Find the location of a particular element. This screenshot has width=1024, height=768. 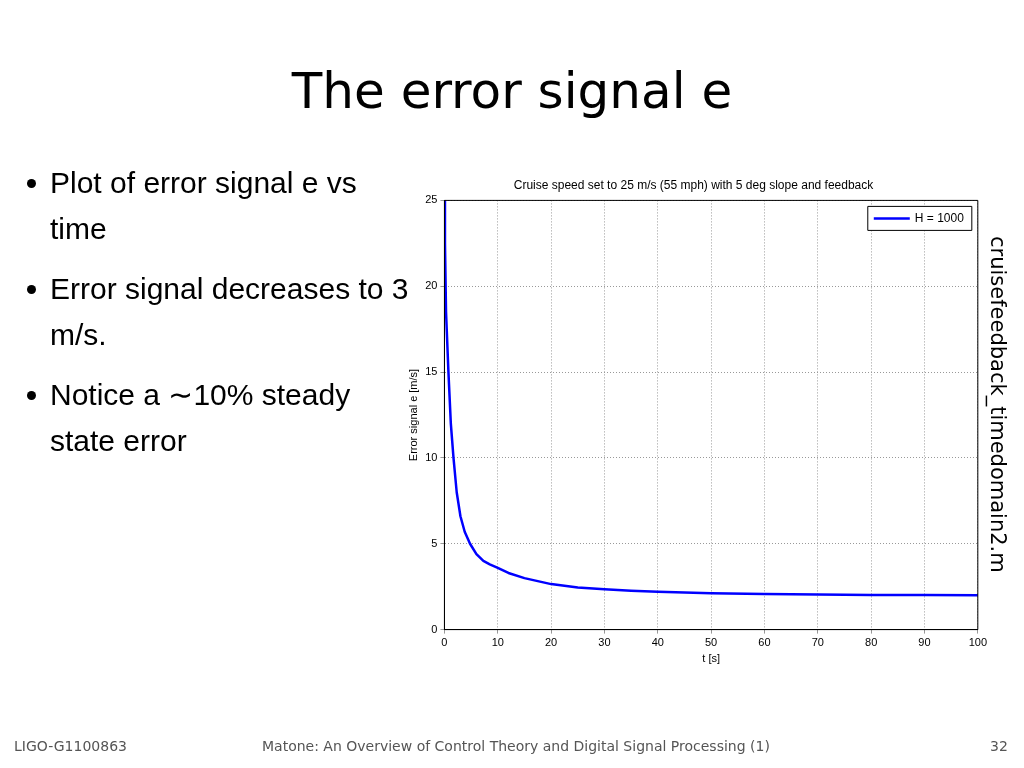

x-tick-label: 40 is located at coordinates (657, 642).